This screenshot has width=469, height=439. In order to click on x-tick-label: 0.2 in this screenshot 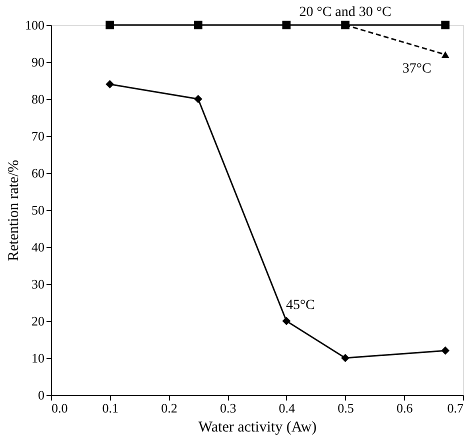, I will do `click(169, 408)`.